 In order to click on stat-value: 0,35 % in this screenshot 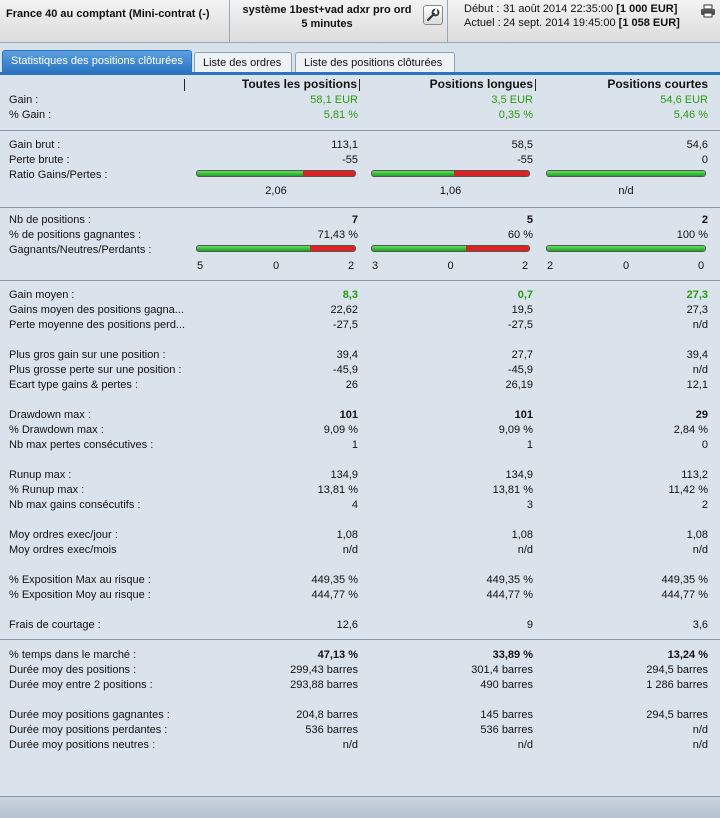, I will do `click(515, 115)`.